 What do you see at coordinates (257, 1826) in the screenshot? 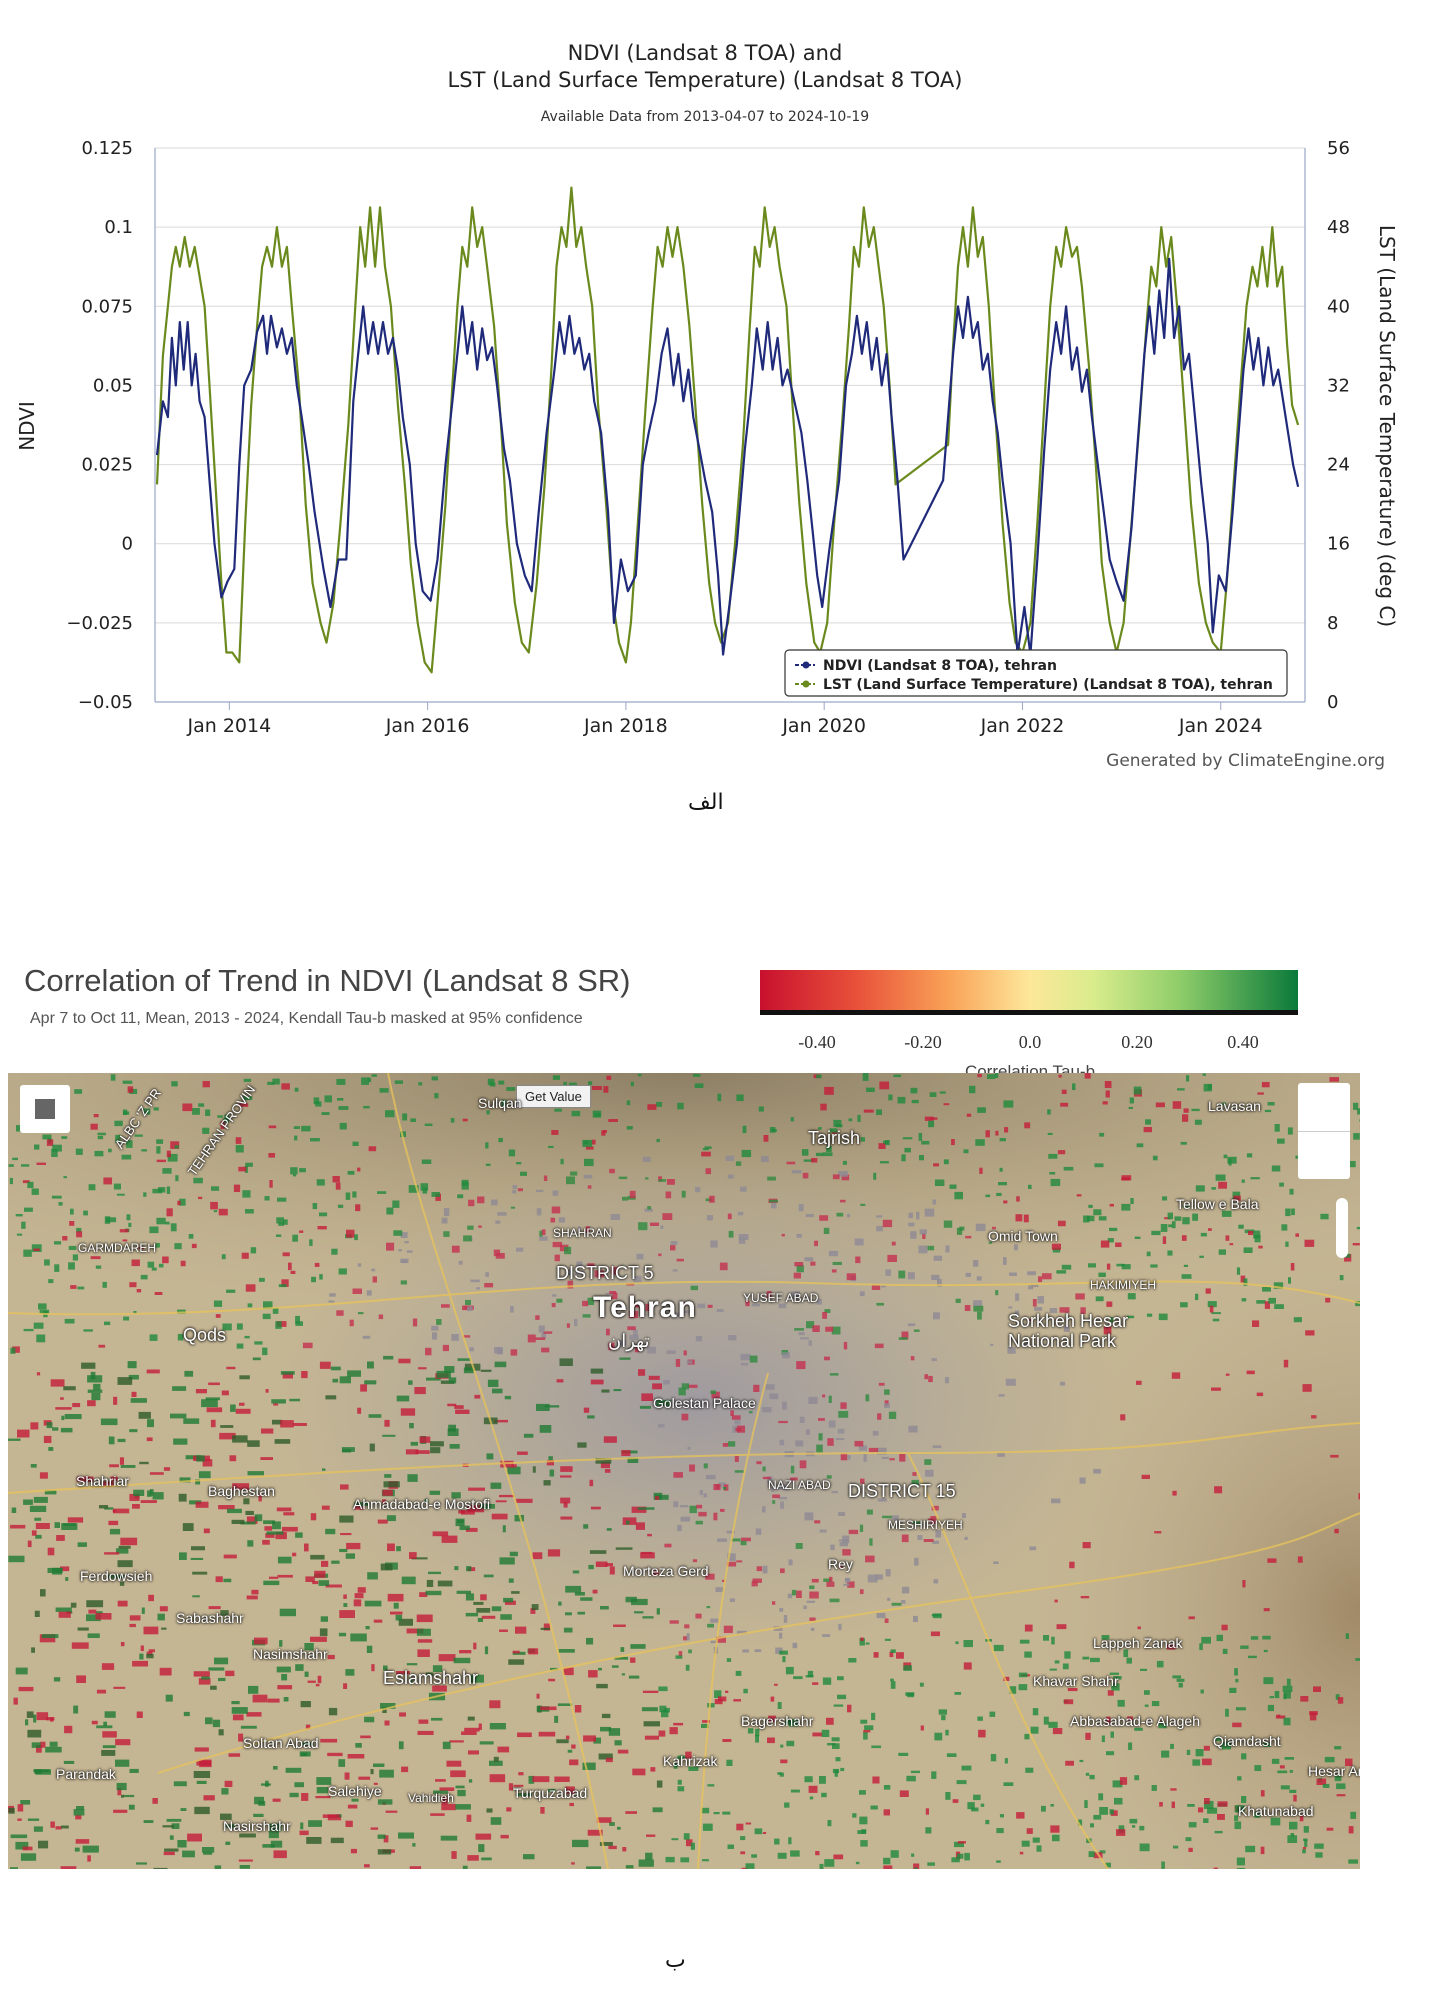
I see `map-label: Nasirshahr` at bounding box center [257, 1826].